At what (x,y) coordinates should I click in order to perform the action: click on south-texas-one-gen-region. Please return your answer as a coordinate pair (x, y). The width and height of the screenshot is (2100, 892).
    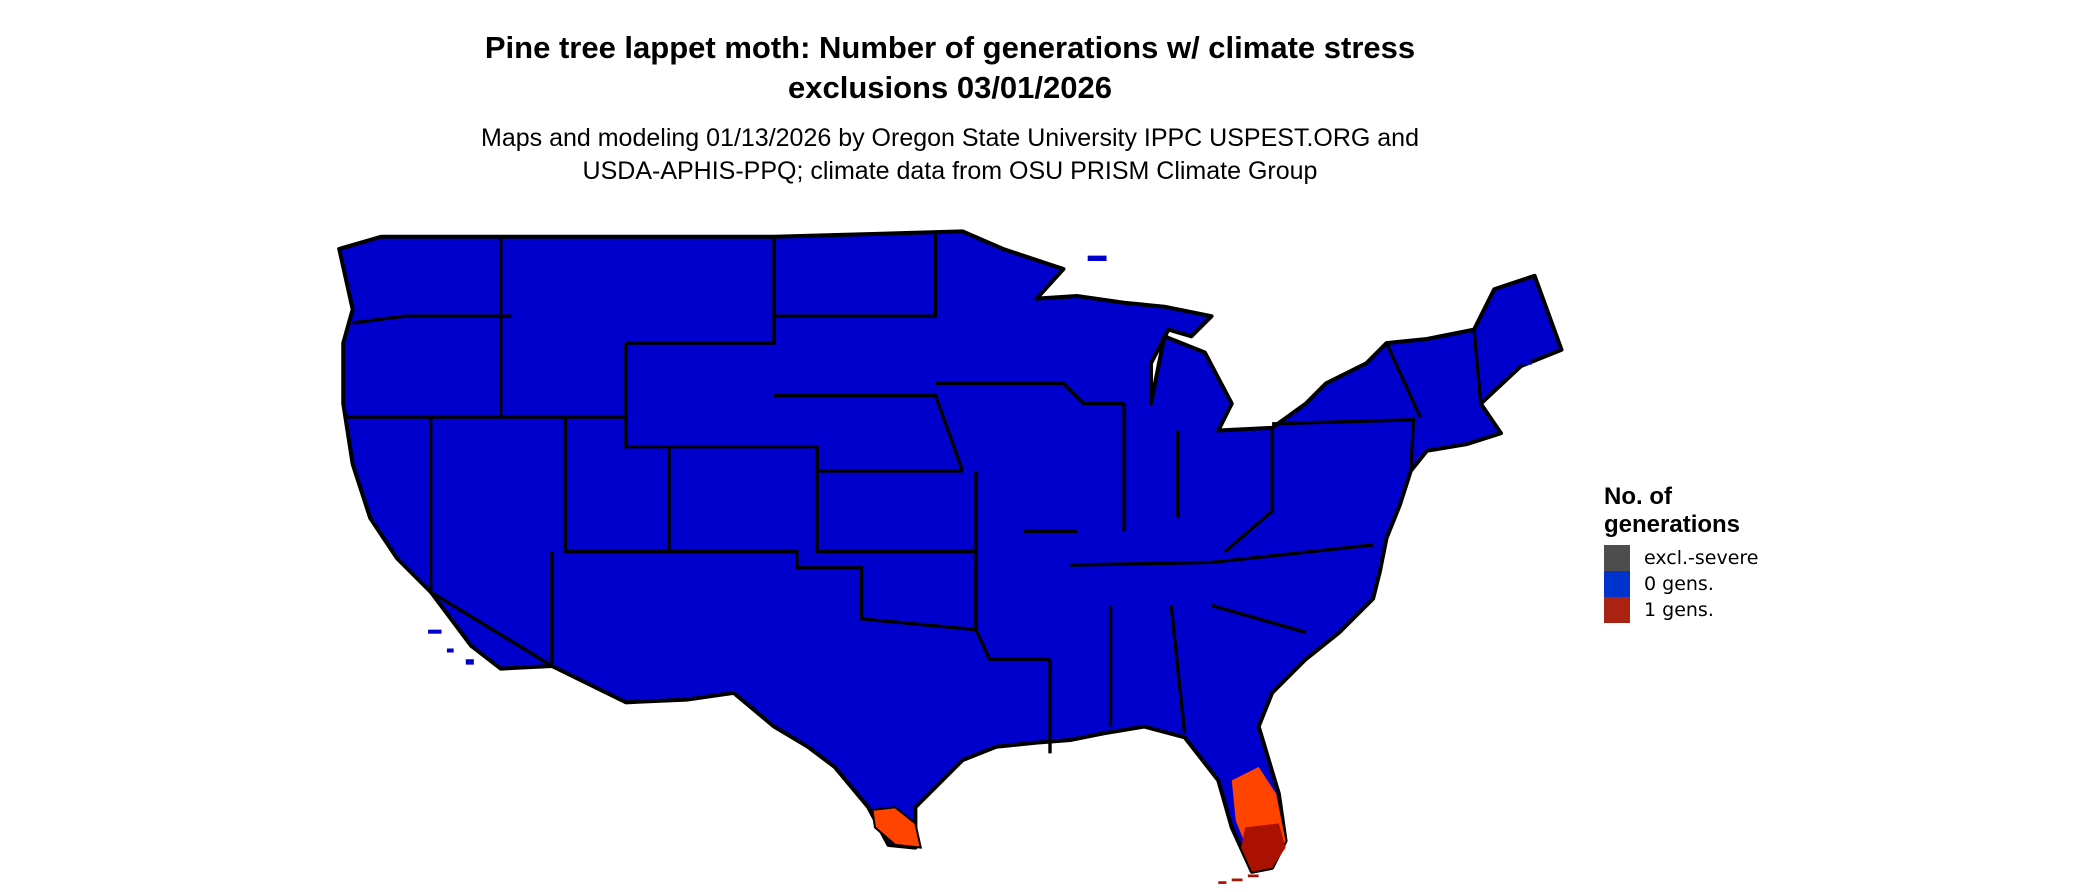
    Looking at the image, I should click on (897, 827).